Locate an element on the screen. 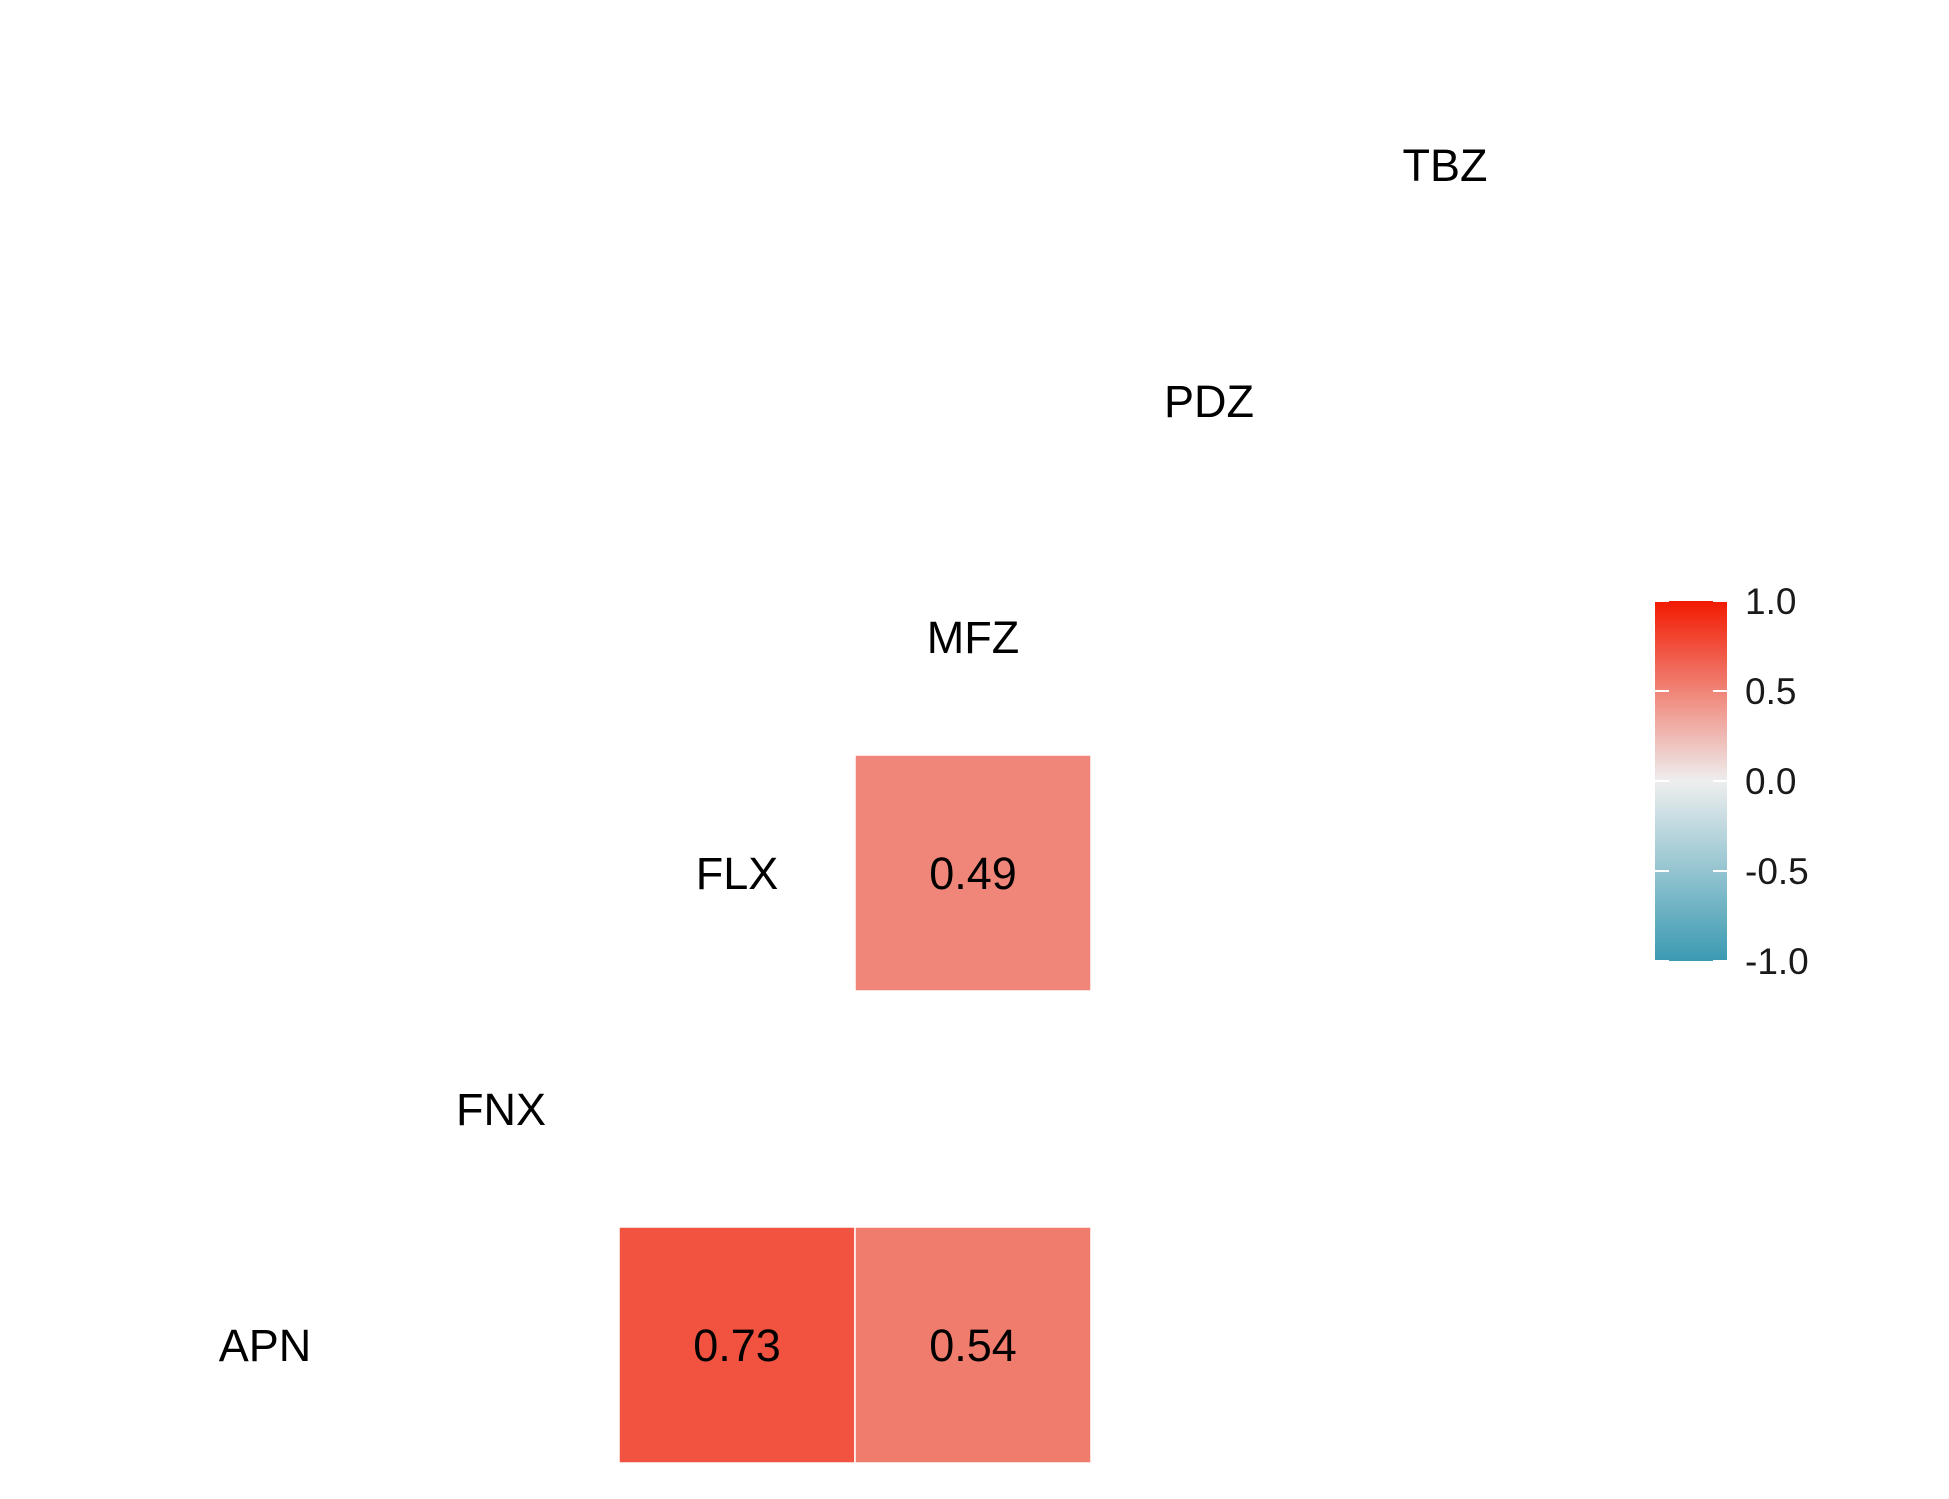 The width and height of the screenshot is (1949, 1499). heatmap-cell-apn-flx is located at coordinates (737, 1345).